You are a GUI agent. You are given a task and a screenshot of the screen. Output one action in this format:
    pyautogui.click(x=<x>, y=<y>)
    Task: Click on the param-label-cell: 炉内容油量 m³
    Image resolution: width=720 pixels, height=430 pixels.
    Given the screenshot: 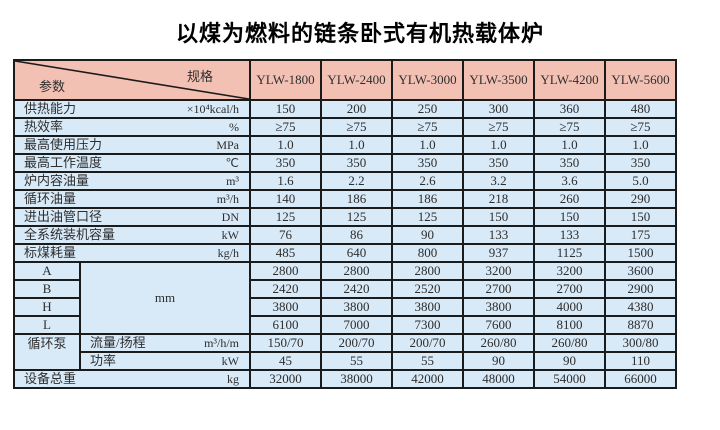 What is the action you would take?
    pyautogui.click(x=132, y=181)
    